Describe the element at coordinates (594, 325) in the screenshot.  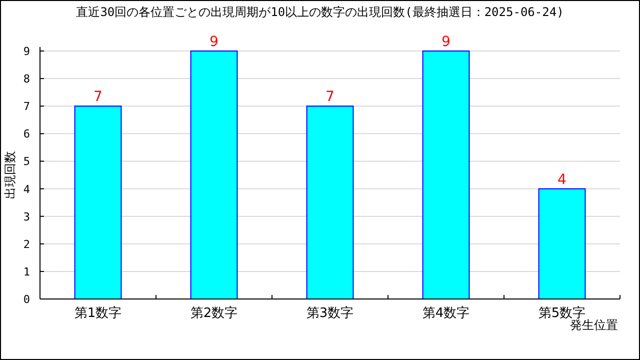
I see `x-axis-title: 発生位置` at that location.